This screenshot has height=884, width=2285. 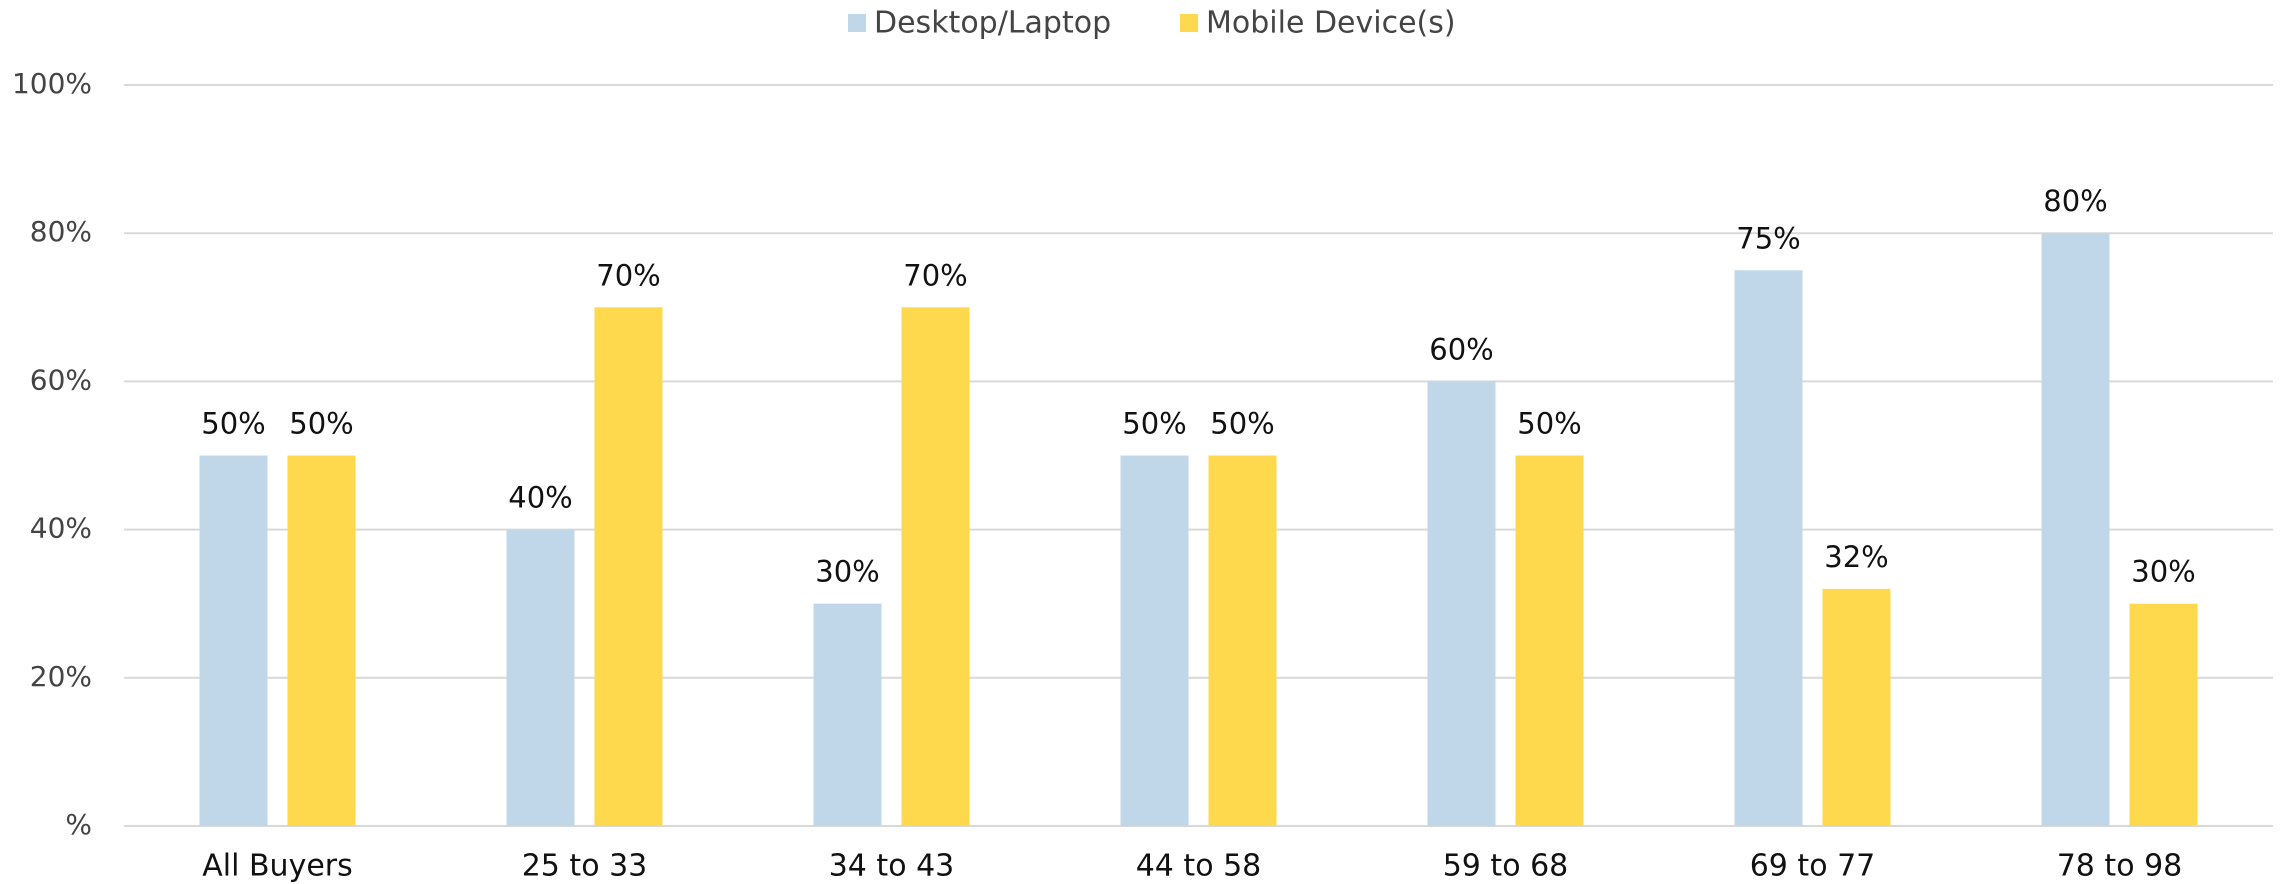 What do you see at coordinates (1461, 349) in the screenshot?
I see `data-label: 60%` at bounding box center [1461, 349].